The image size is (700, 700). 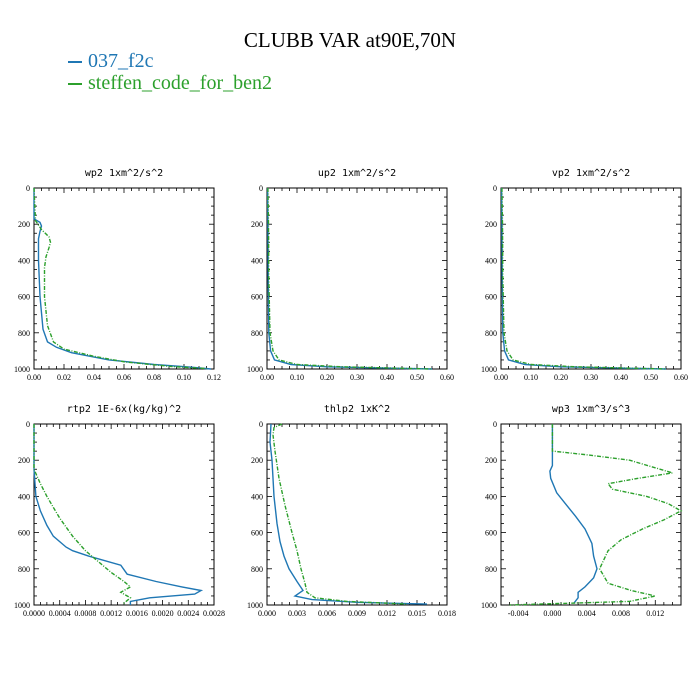 What do you see at coordinates (591, 409) in the screenshot?
I see `panel-title: wp3 1xm^3/s^3` at bounding box center [591, 409].